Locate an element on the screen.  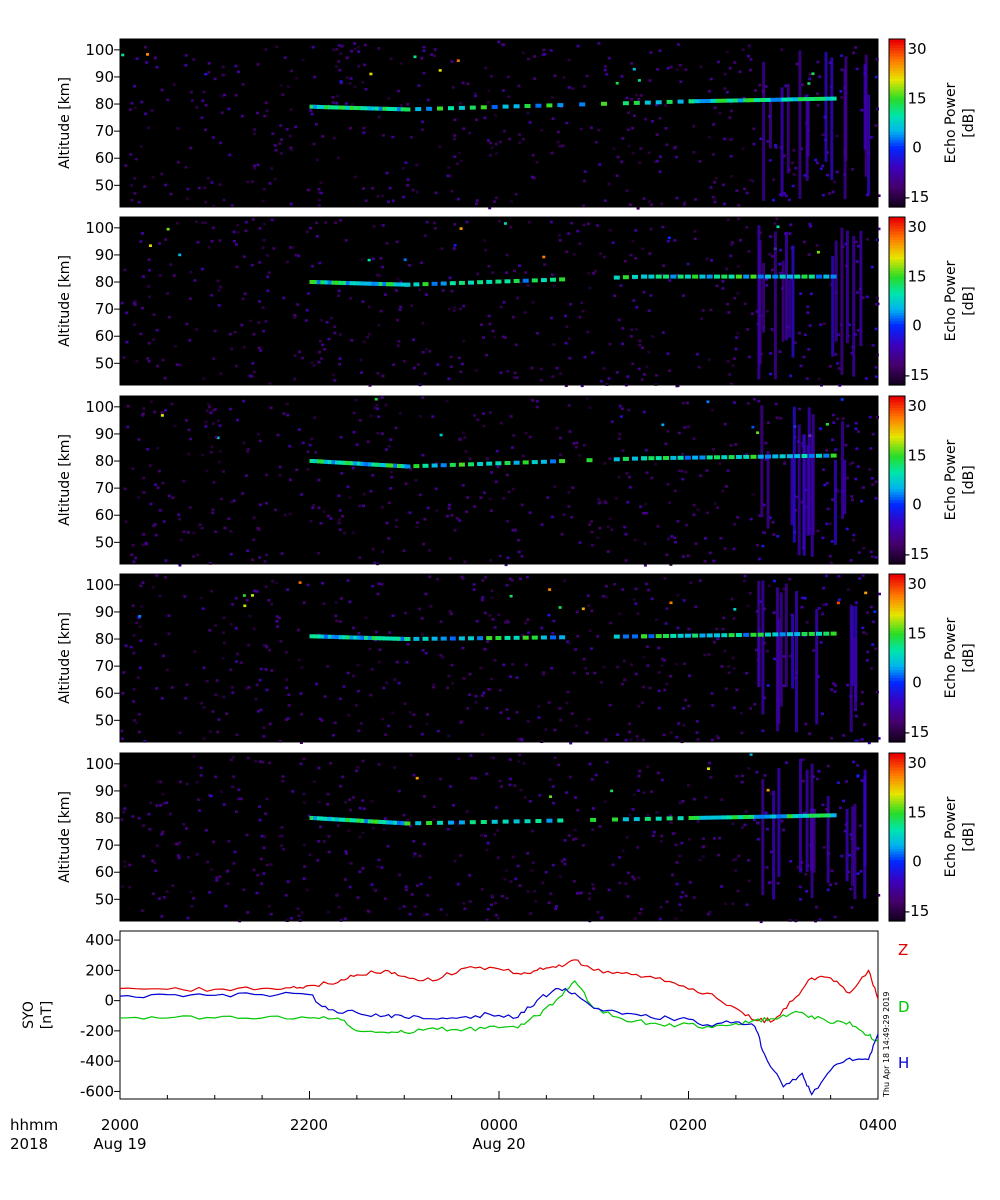
colorbar-label: Echo Power is located at coordinates (951, 479).